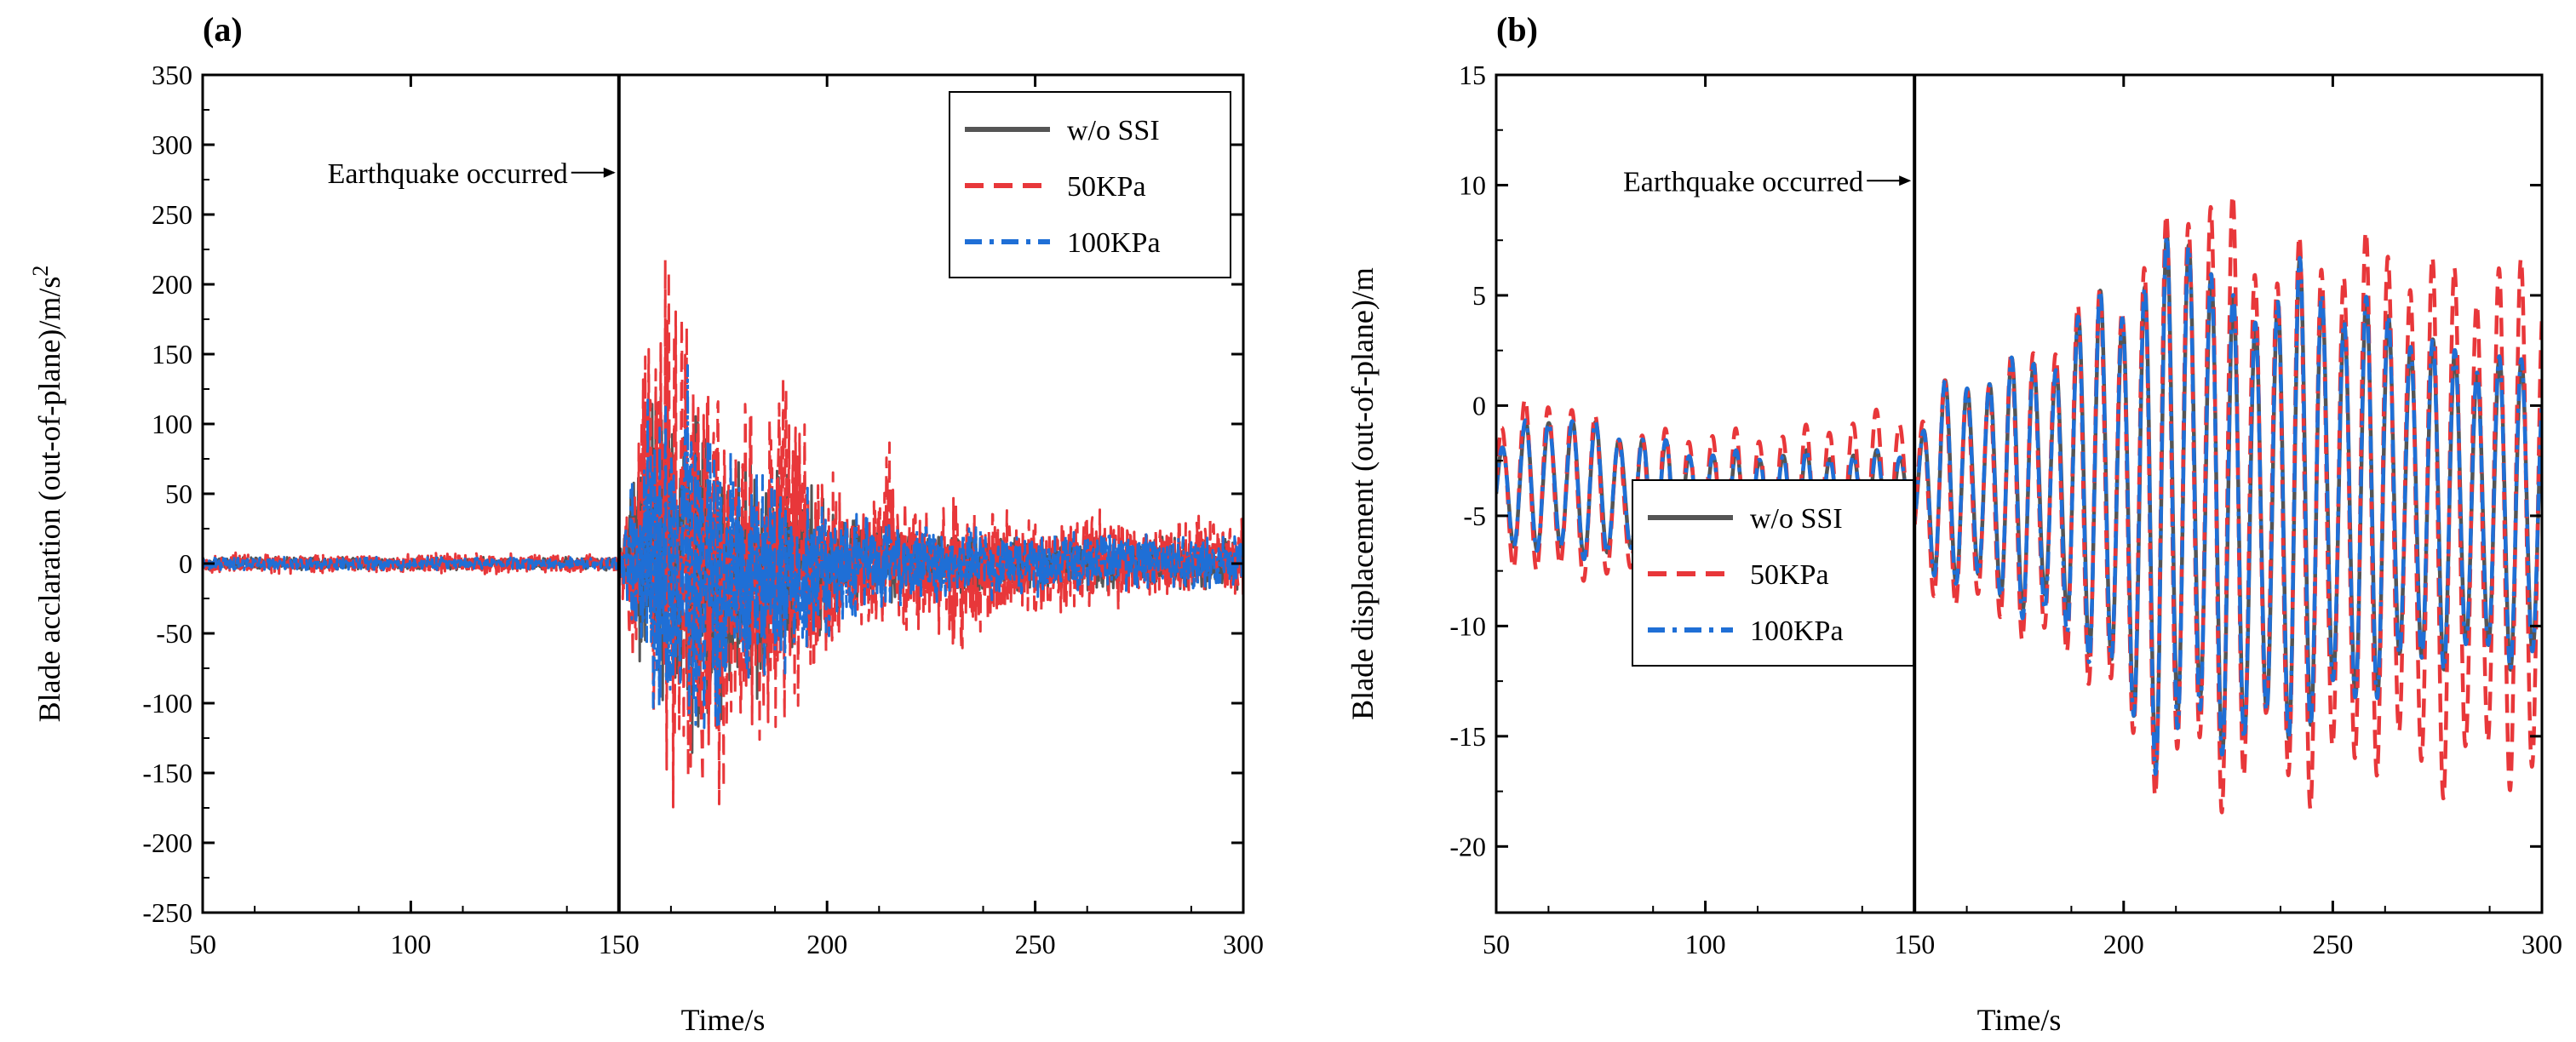 The height and width of the screenshot is (1042, 2576). I want to click on series-line-100kpa, so click(723, 547).